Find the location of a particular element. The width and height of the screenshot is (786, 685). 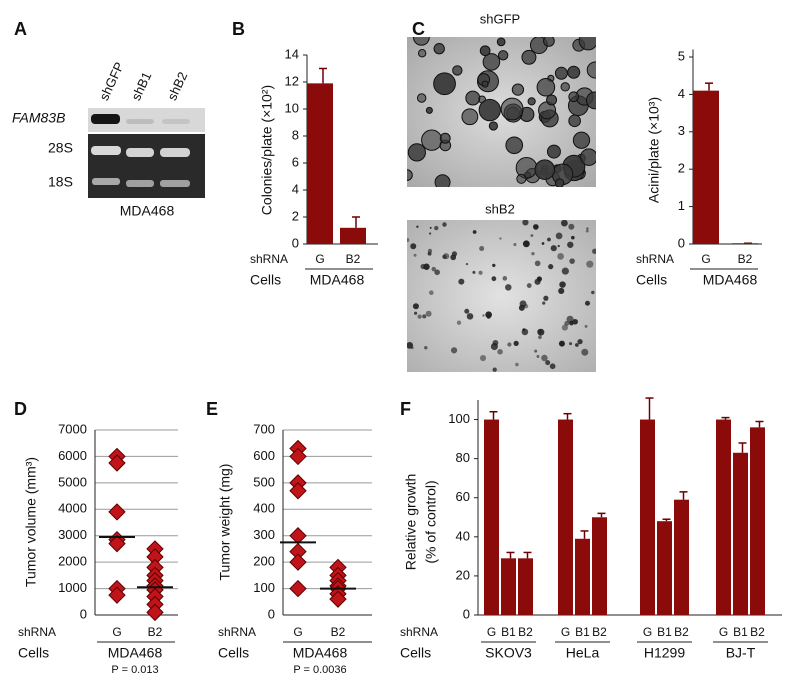

y-axis-label: Tumor weight (mg) is located at coordinates (225, 522).